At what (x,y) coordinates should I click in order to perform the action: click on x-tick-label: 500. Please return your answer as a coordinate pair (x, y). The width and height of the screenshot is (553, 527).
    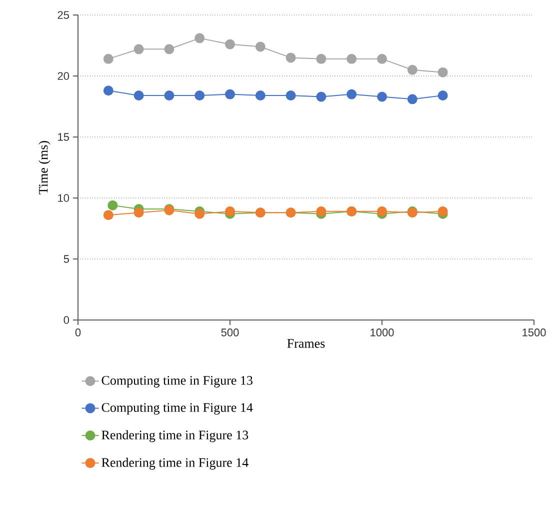
    Looking at the image, I should click on (230, 332).